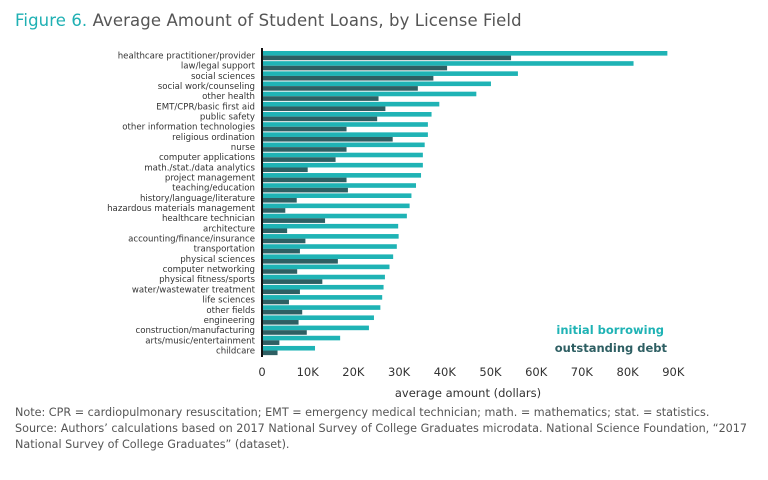 The width and height of the screenshot is (768, 480). Describe the element at coordinates (230, 311) in the screenshot. I see `category-label: other fields` at that location.